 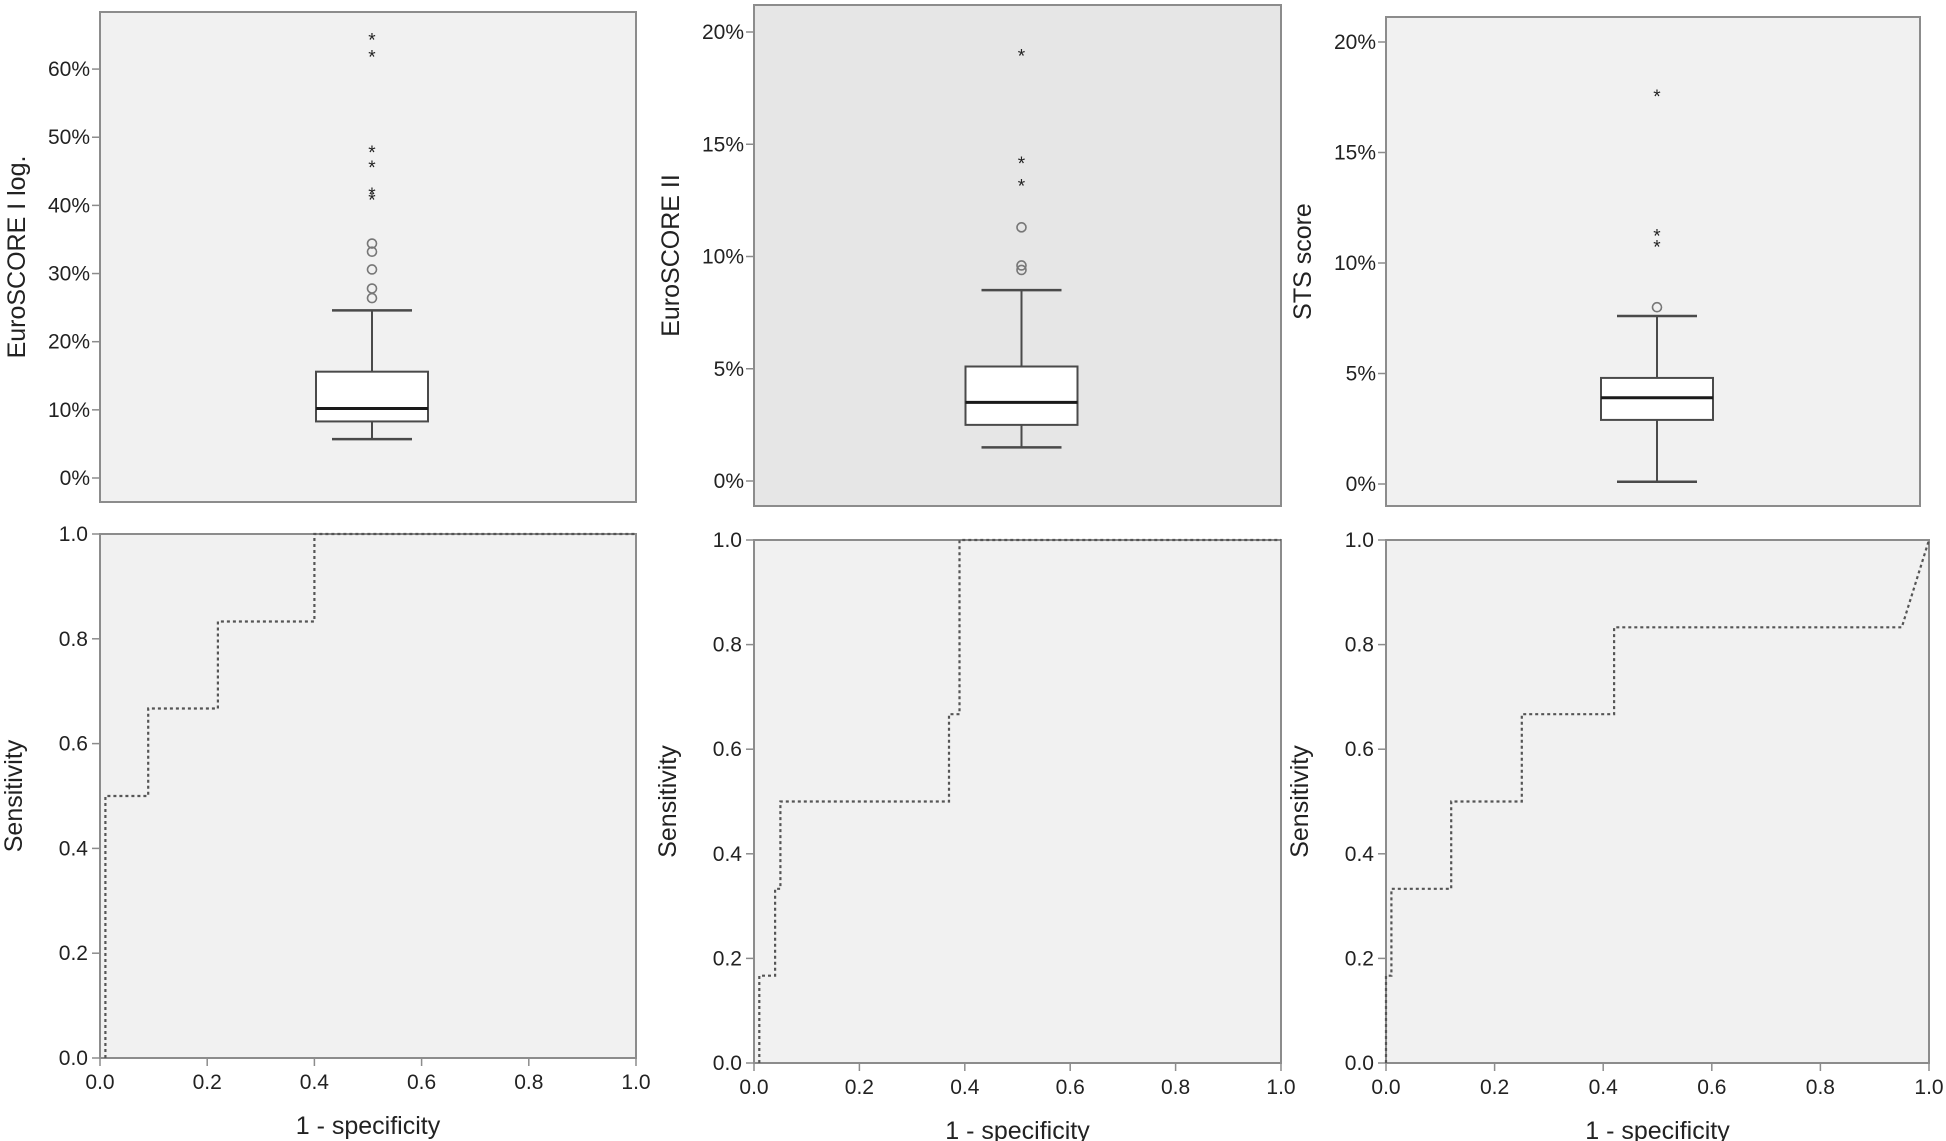 I want to click on y-tick-label: 40%, so click(x=69, y=205).